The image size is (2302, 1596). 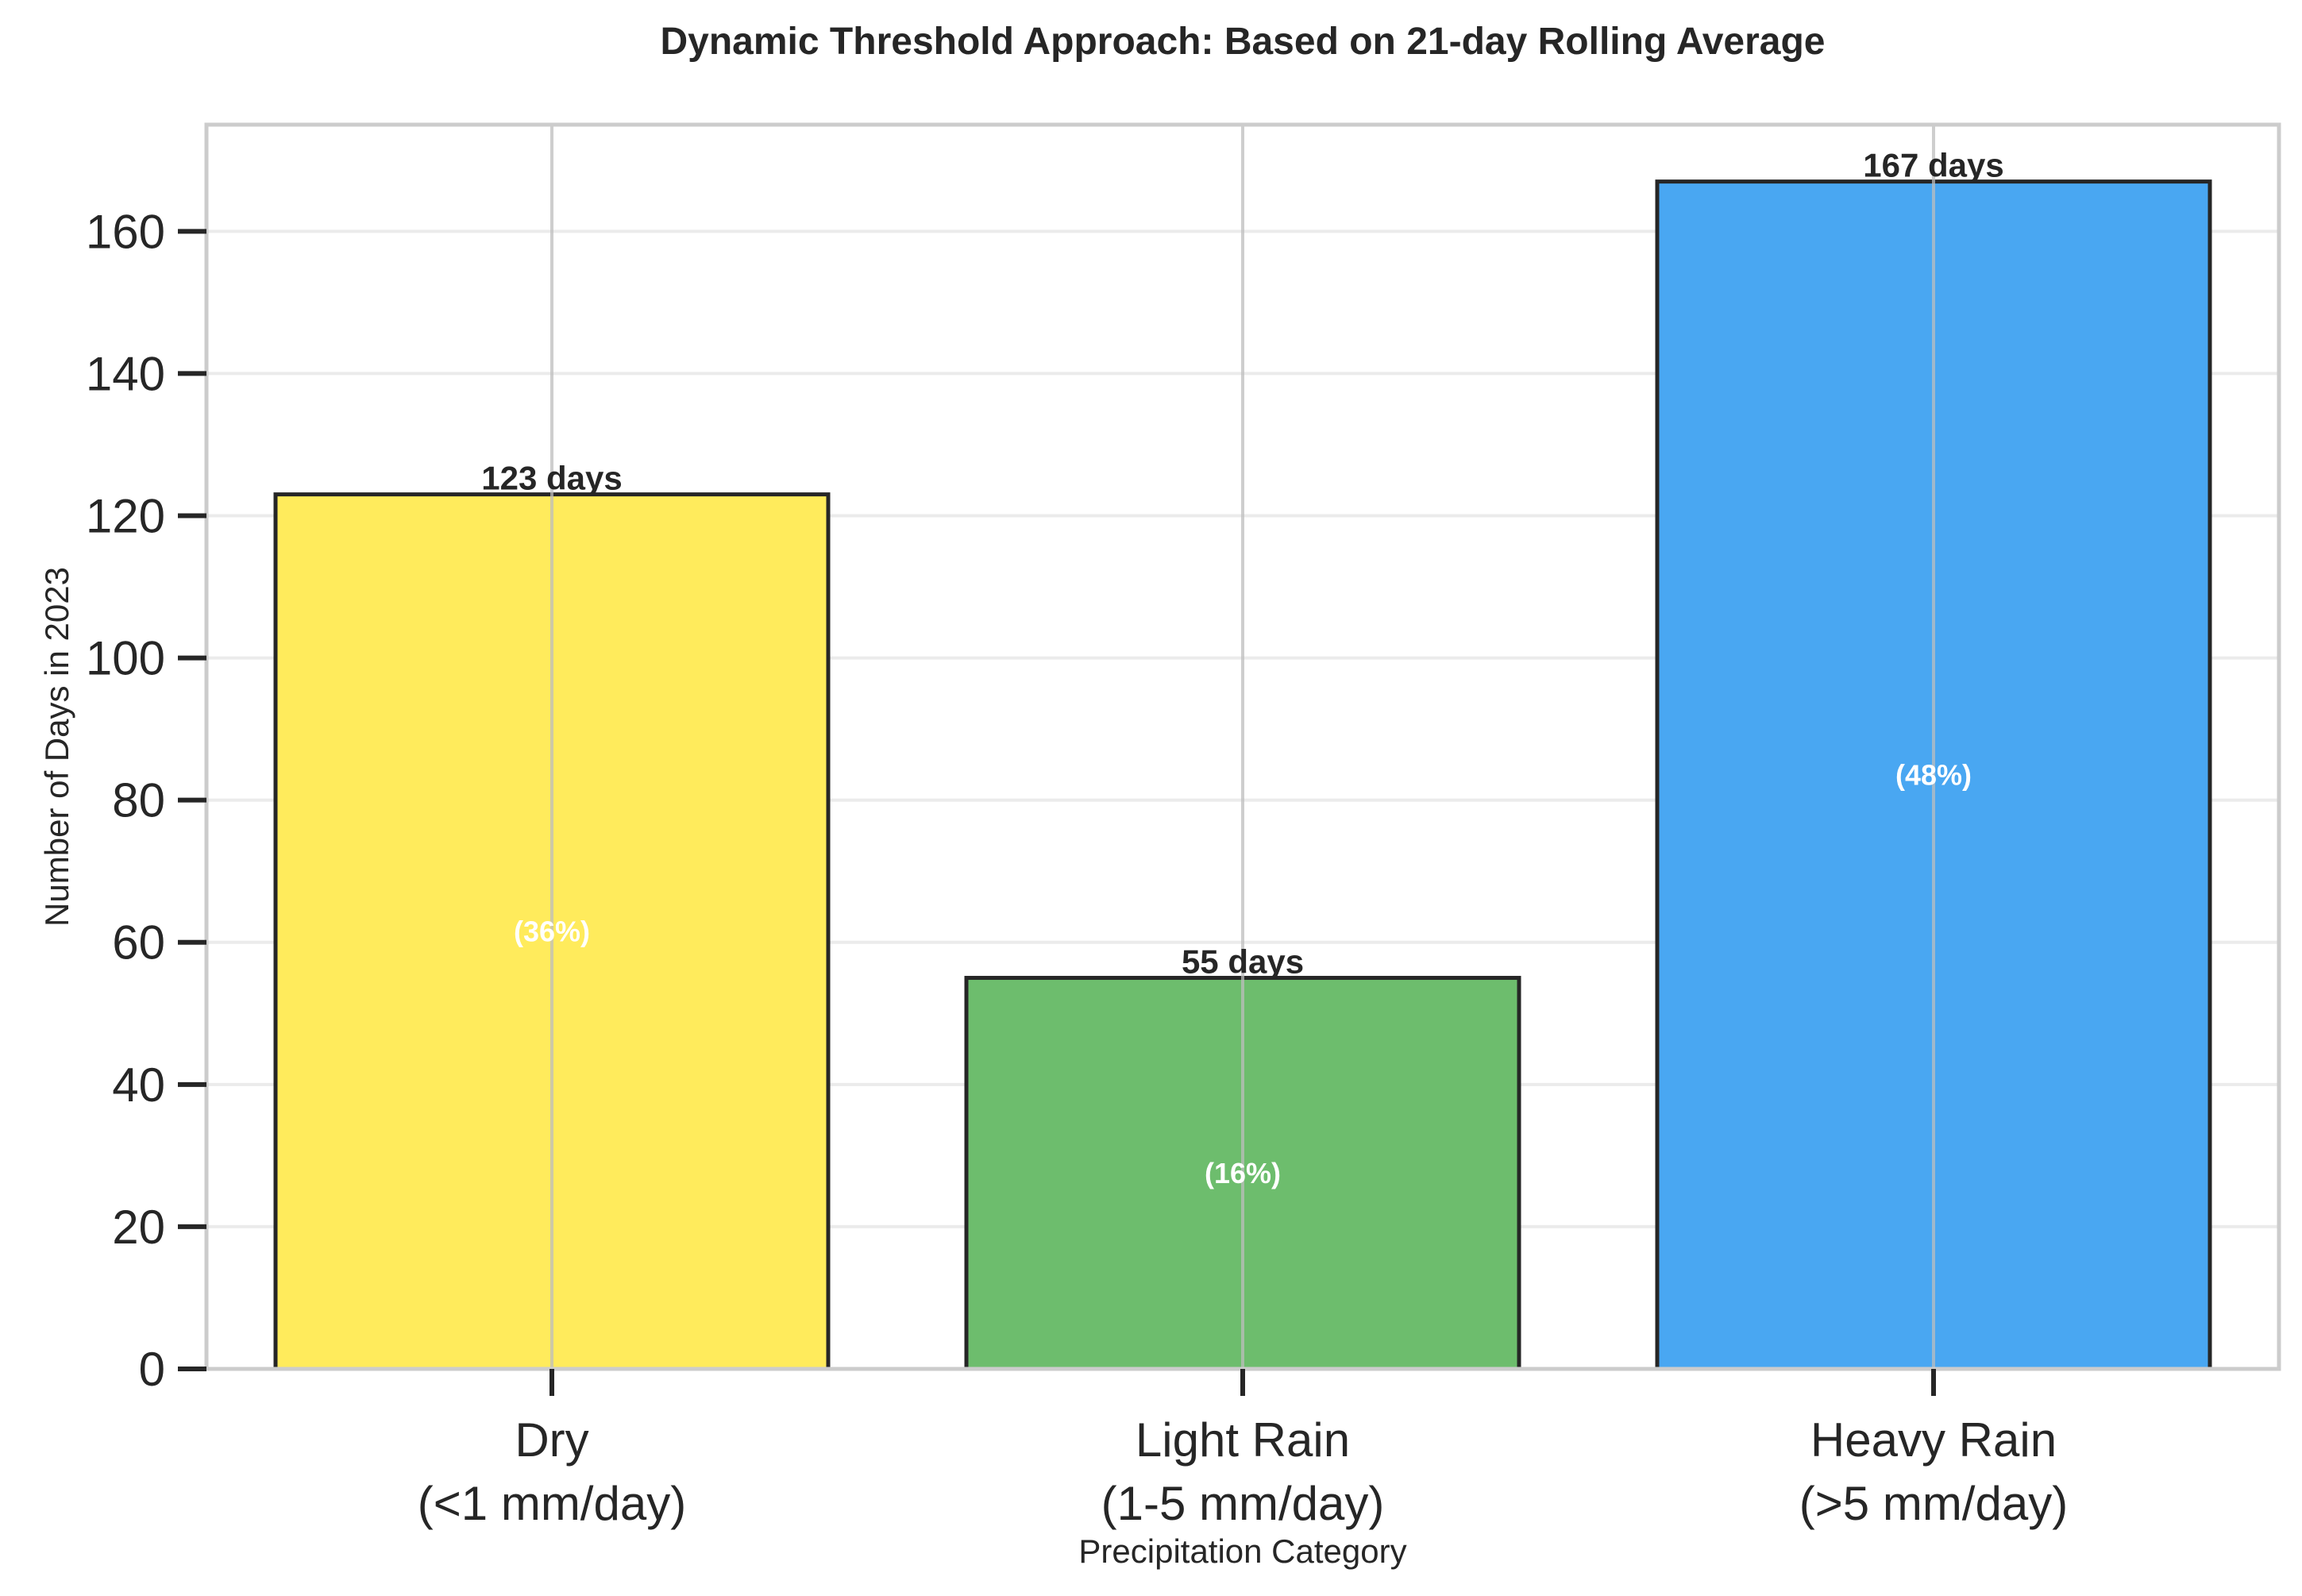 What do you see at coordinates (1933, 1440) in the screenshot?
I see `x-tick-label: Heavy Rain` at bounding box center [1933, 1440].